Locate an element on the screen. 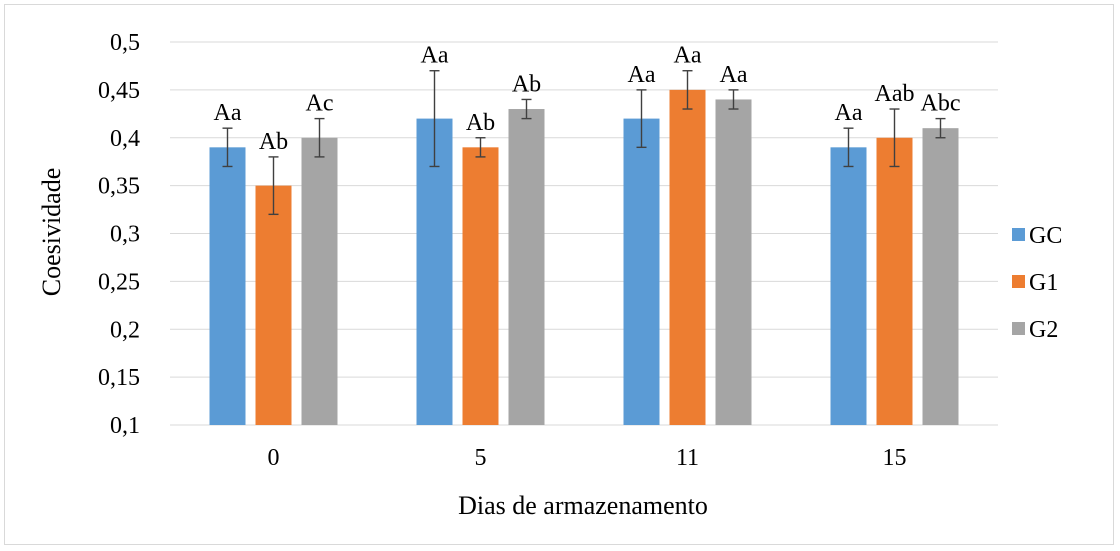  y-tick-label: 0,1 is located at coordinates (125, 426).